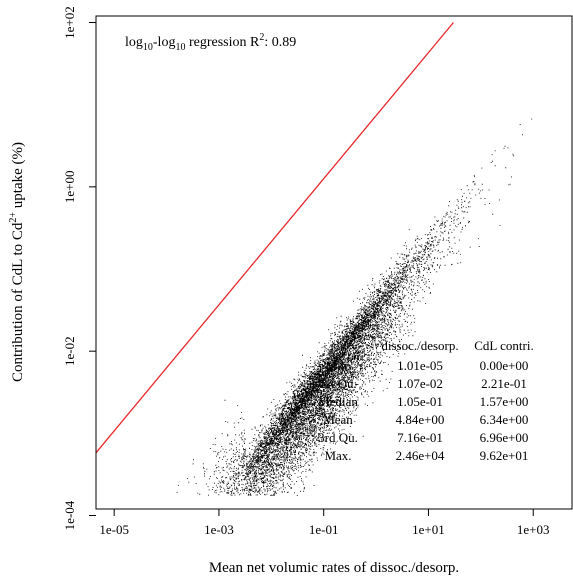  I want to click on y-axis-title-sup: 2+, so click(13, 217).